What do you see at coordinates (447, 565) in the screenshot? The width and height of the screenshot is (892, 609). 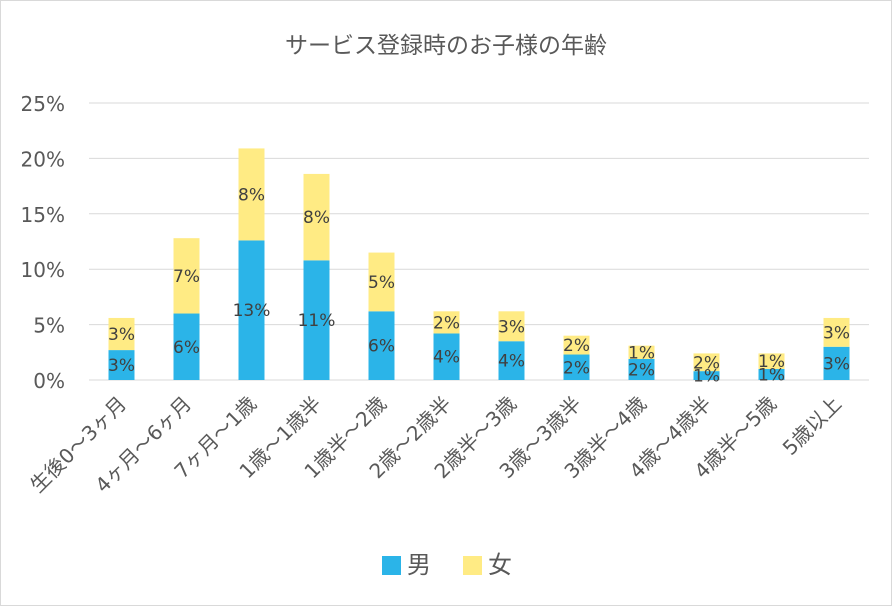 I see `legend: 男女` at bounding box center [447, 565].